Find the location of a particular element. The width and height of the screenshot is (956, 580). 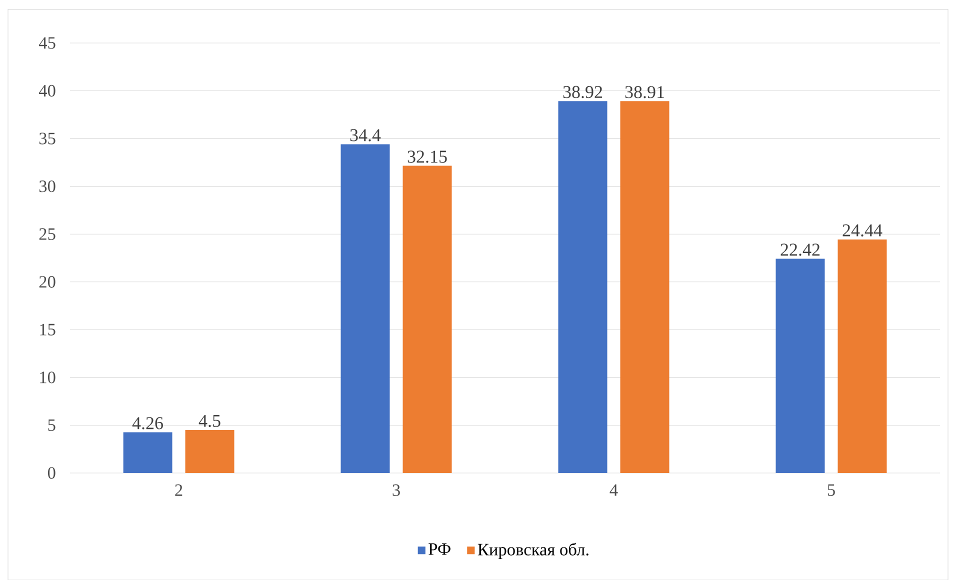

data-label: 22.42 is located at coordinates (800, 250).